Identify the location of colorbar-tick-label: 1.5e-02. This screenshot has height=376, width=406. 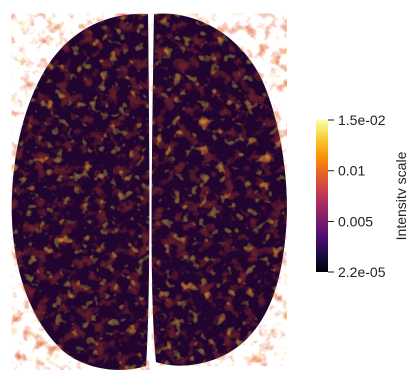
(362, 120).